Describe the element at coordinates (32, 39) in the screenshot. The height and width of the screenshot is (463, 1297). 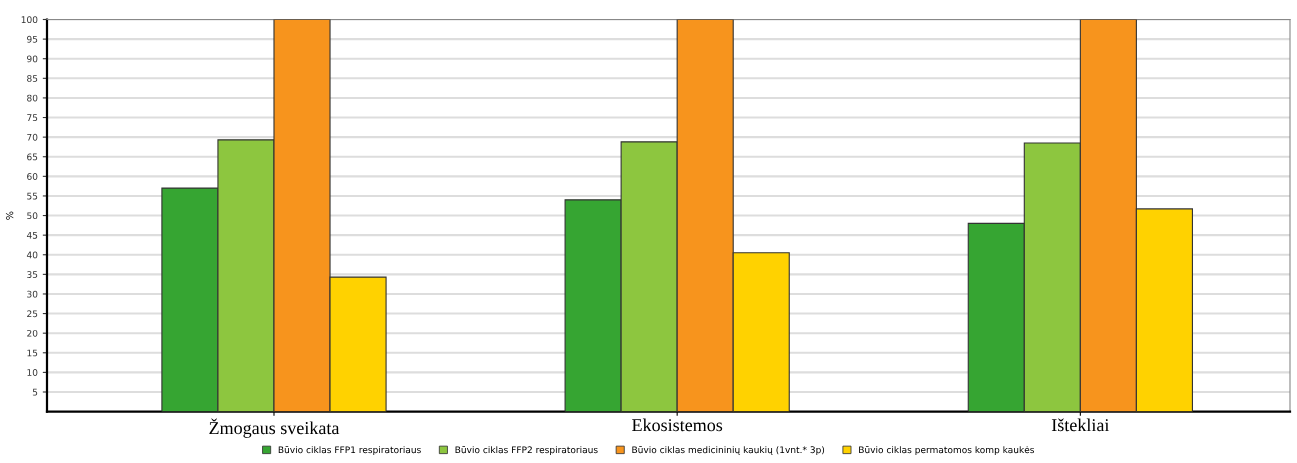
I see `y-tick-label: 95` at that location.